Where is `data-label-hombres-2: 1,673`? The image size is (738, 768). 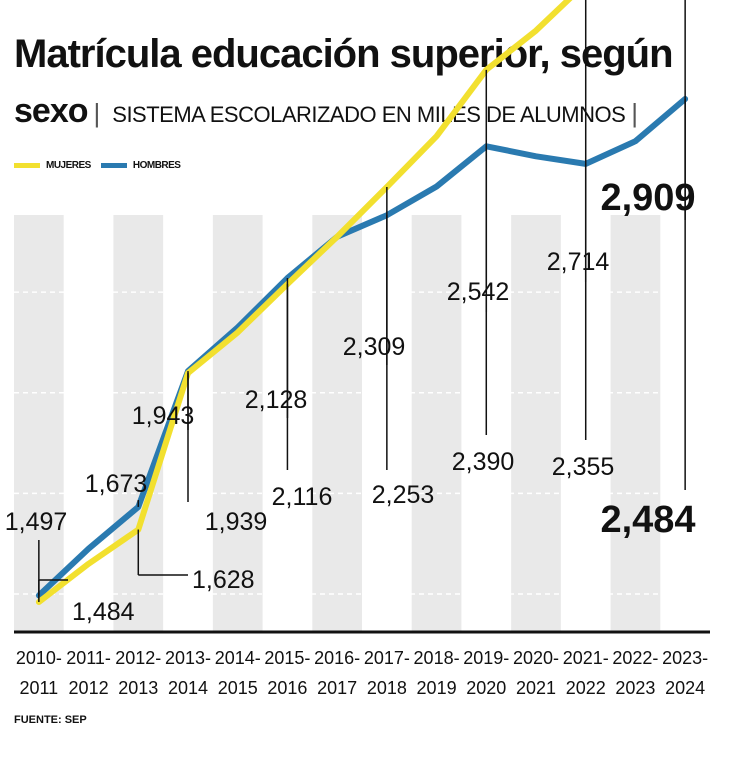
data-label-hombres-2: 1,673 is located at coordinates (116, 484).